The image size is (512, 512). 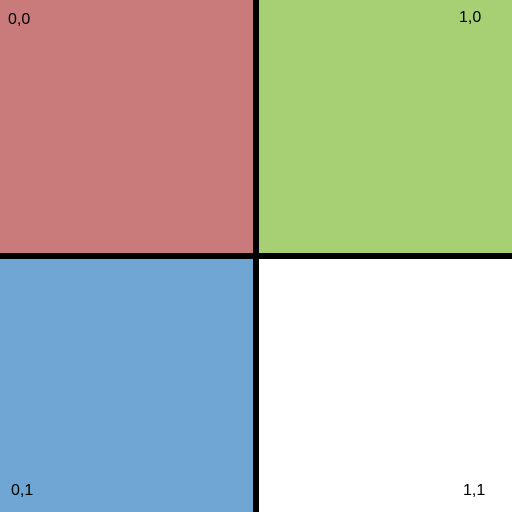 I want to click on quadrant-0-0-label: 0,0, so click(x=19, y=19).